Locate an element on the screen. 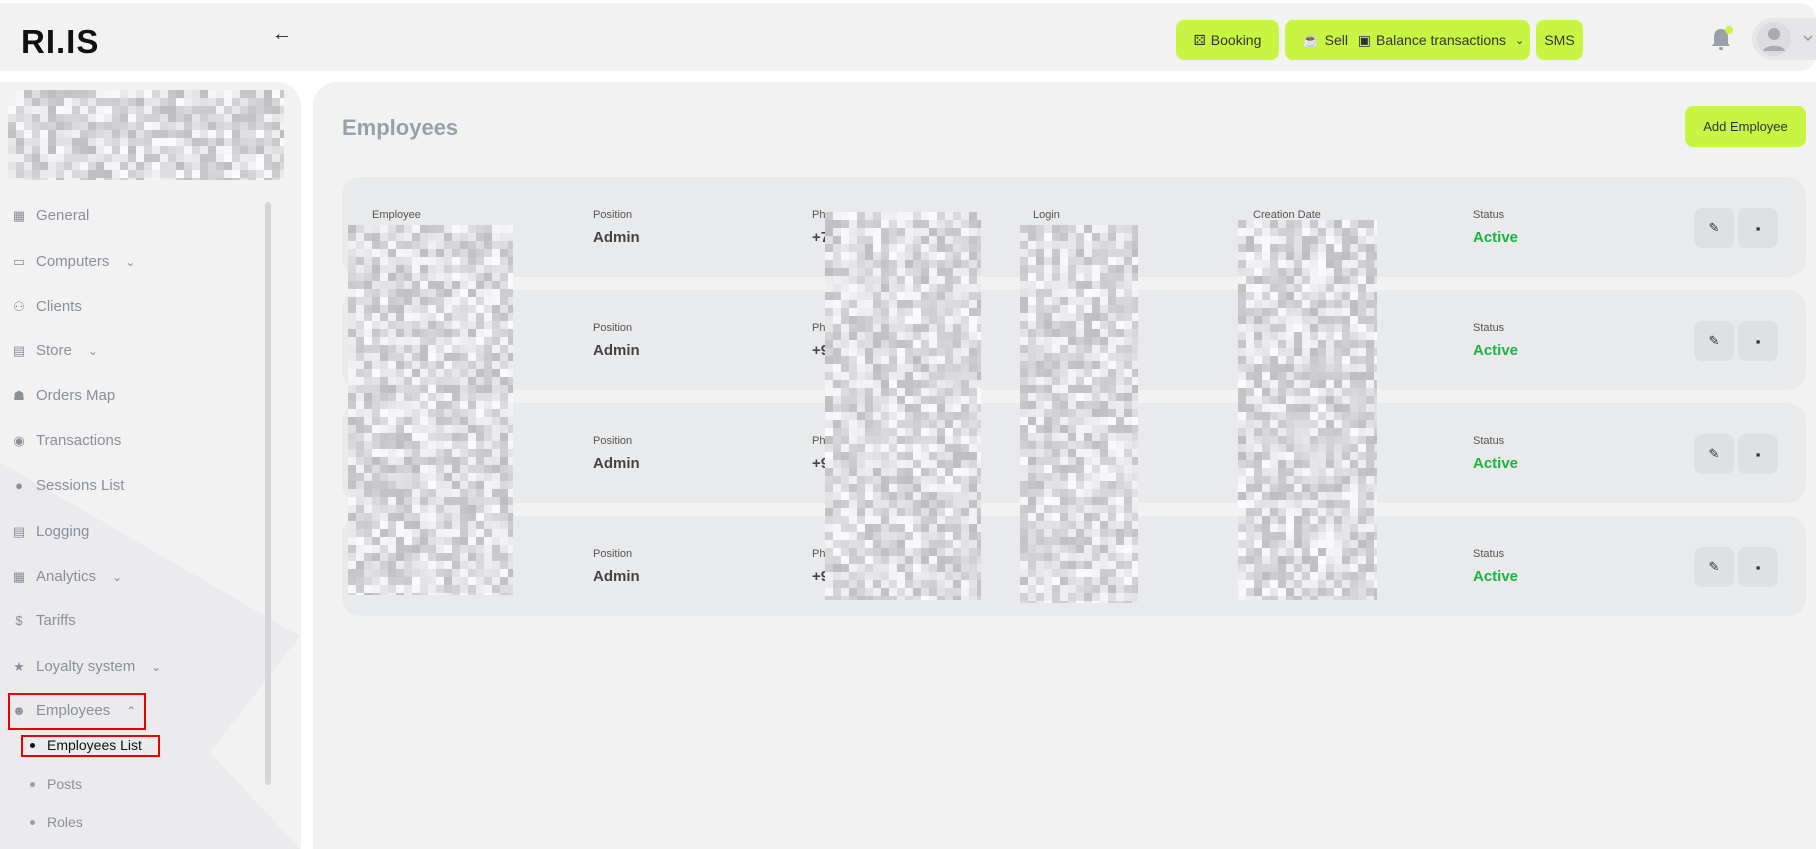 Image resolution: width=1816 pixels, height=849 pixels. sidebar-item-sessions-list: ● Sessions List is located at coordinates (68, 486).